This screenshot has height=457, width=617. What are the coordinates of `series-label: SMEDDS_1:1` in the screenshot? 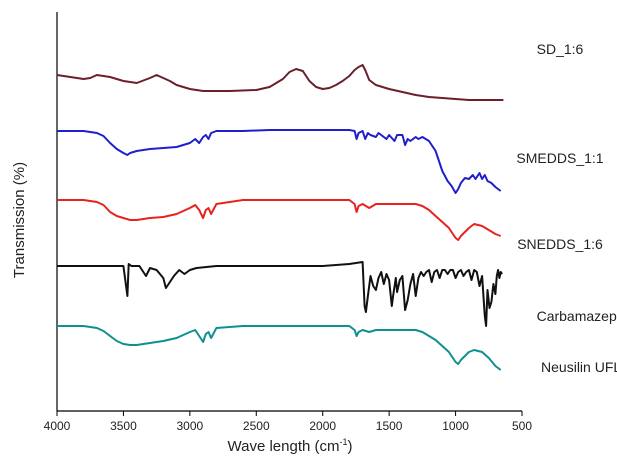 It's located at (559, 158).